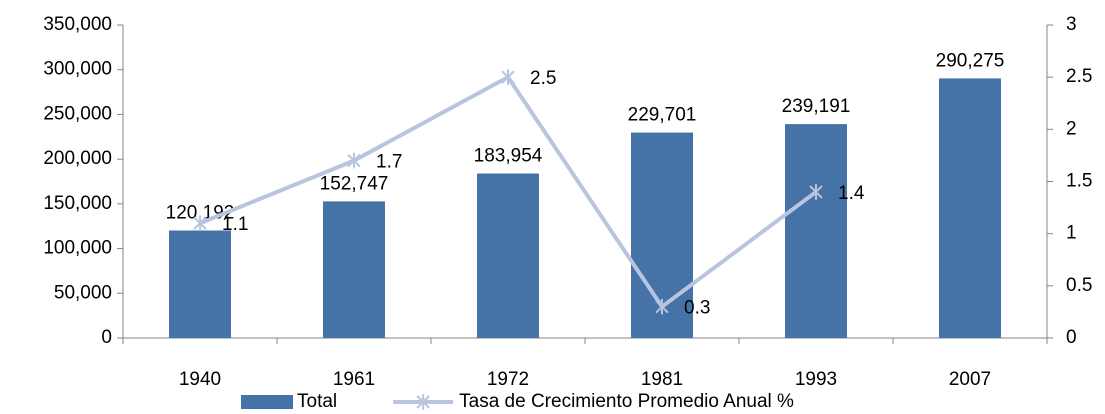 This screenshot has height=414, width=1105. Describe the element at coordinates (354, 379) in the screenshot. I see `x-tick-label: 1961` at that location.